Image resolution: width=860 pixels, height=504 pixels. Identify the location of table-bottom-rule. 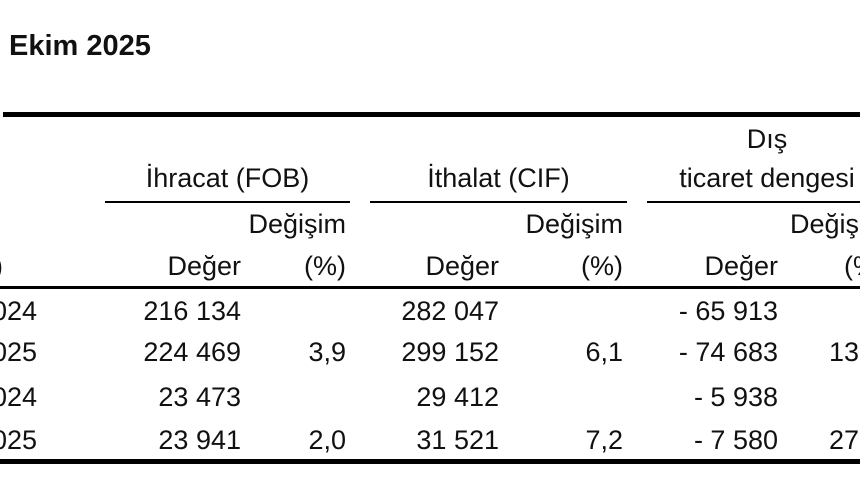
(430, 461).